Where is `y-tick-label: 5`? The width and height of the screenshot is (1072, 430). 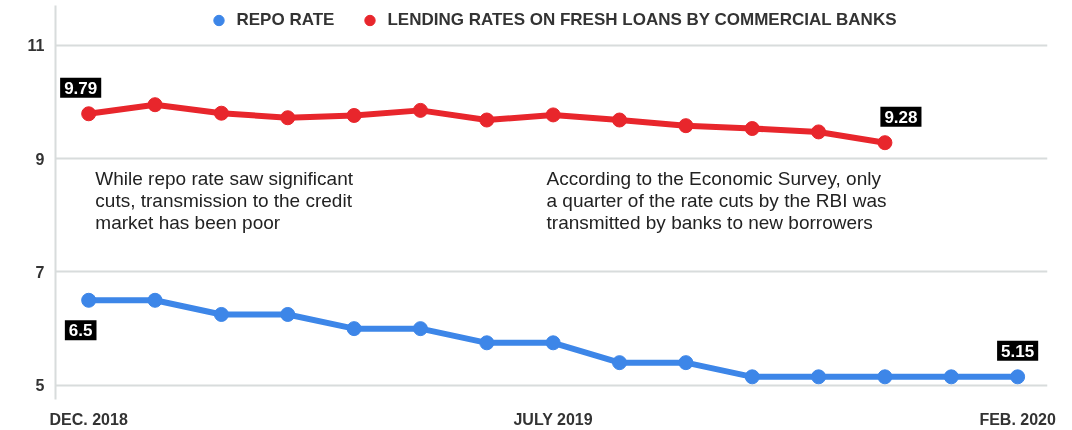 y-tick-label: 5 is located at coordinates (40, 386).